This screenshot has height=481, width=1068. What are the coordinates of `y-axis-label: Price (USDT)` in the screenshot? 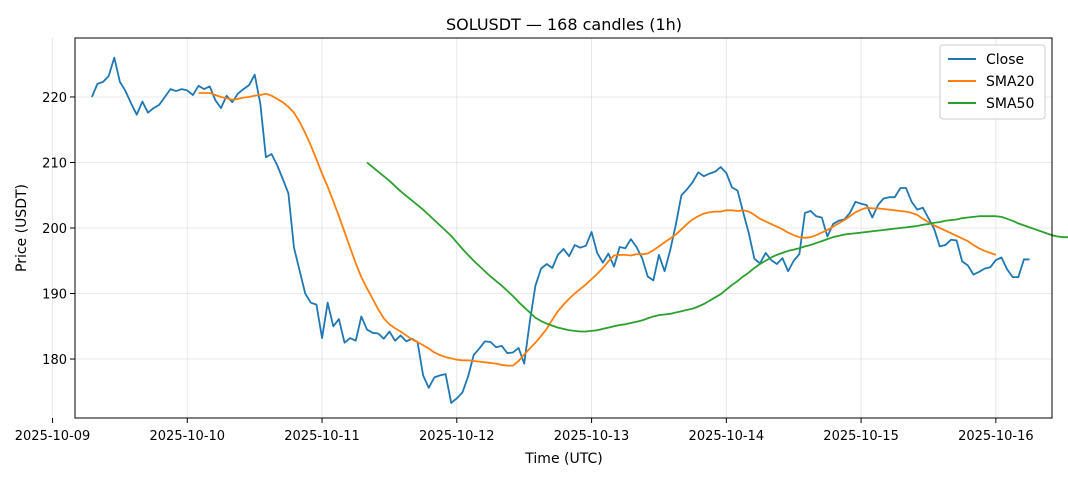 It's located at (22, 228).